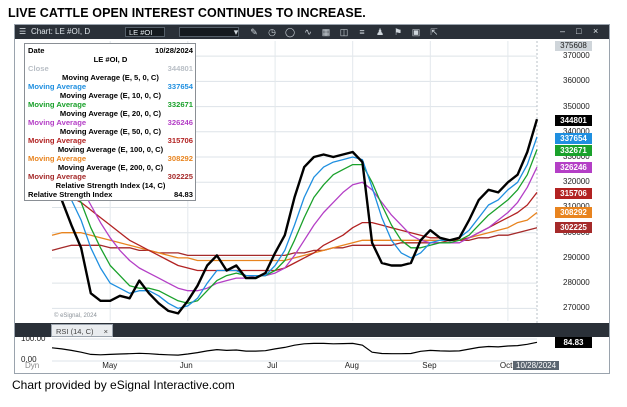  I want to click on price-tick-label: 330000, so click(576, 157).